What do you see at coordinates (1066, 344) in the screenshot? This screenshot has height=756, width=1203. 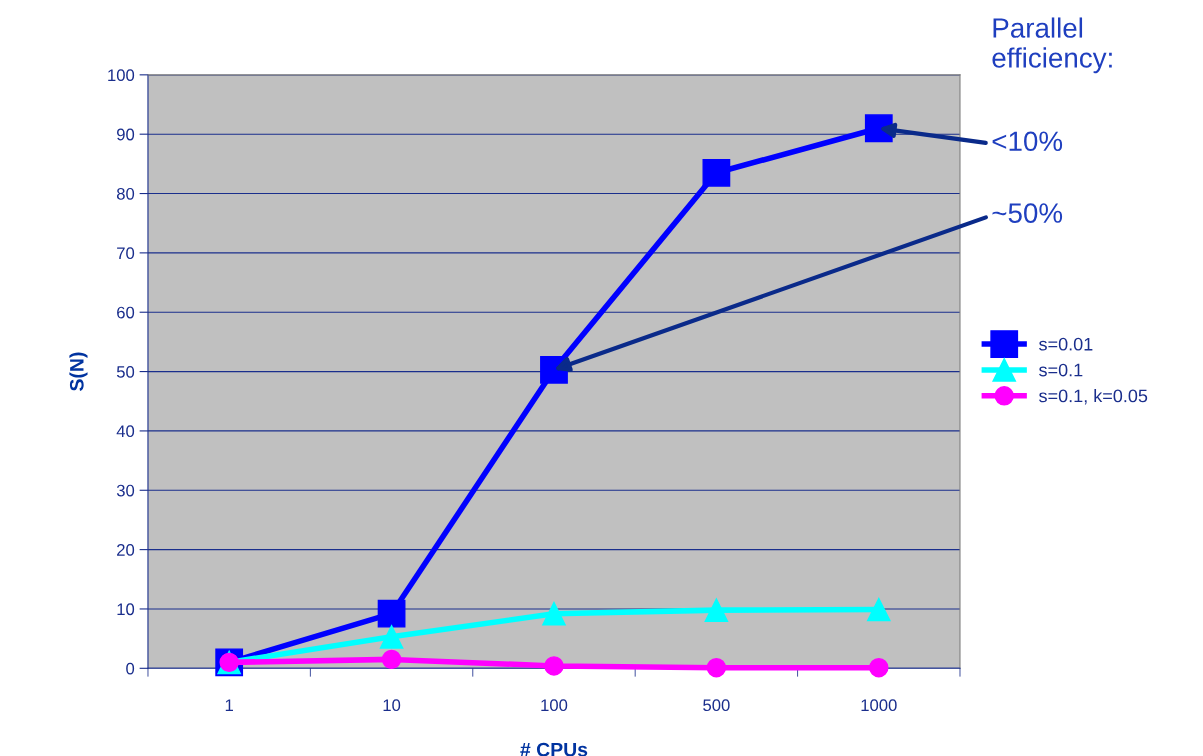 I see `legend-label: s=0.01` at bounding box center [1066, 344].